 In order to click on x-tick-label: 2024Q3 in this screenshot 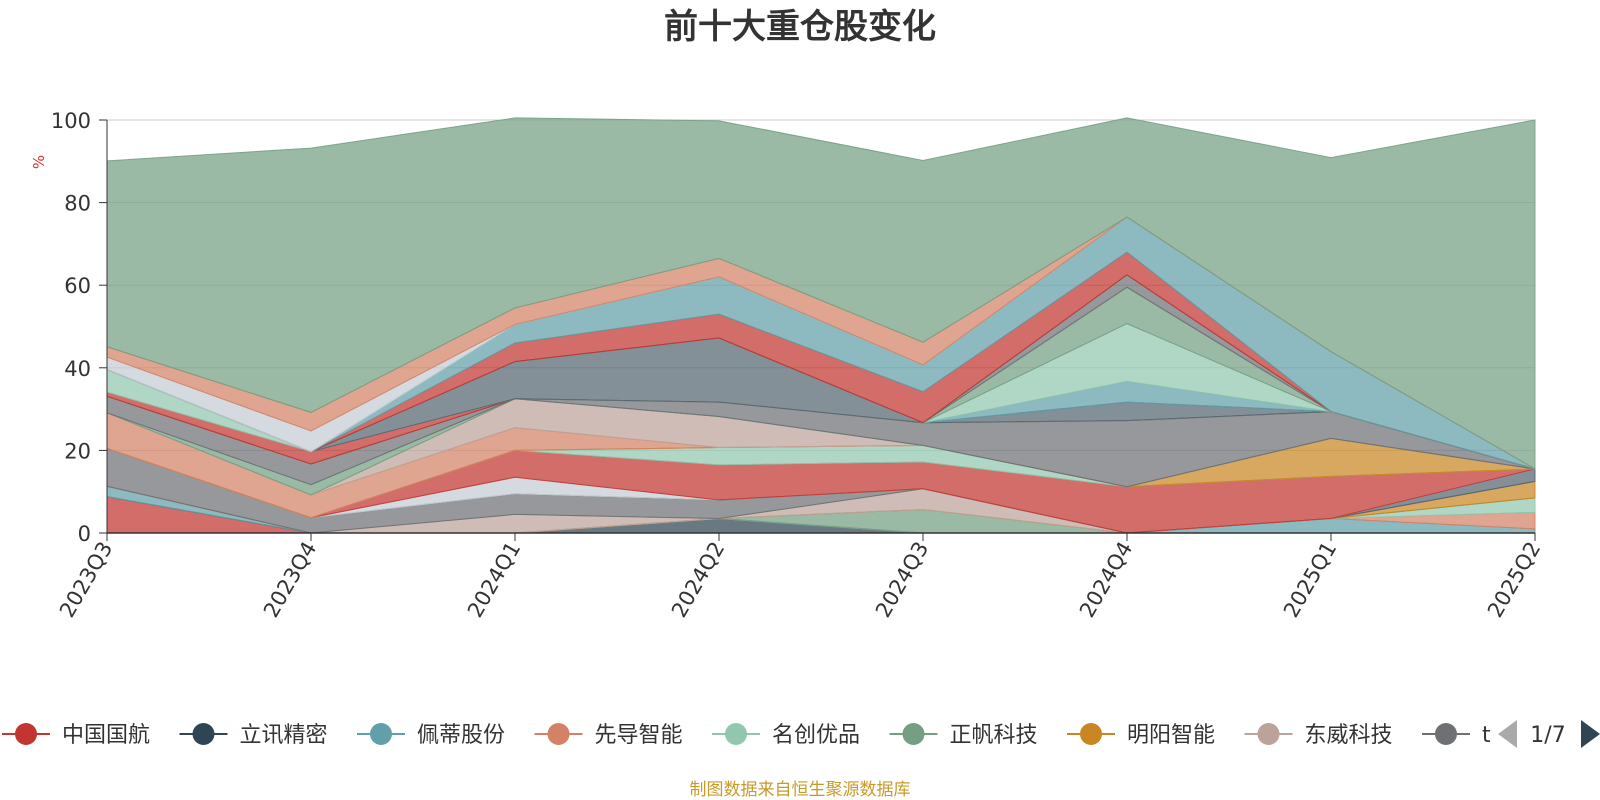, I will do `click(902, 580)`.